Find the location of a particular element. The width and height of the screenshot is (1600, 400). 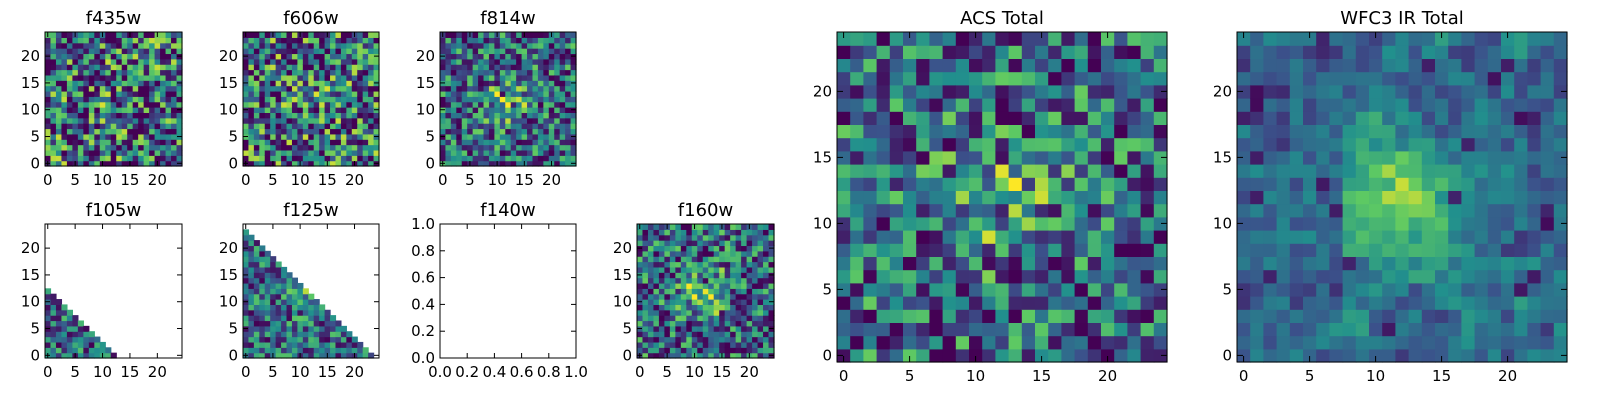

axes-frame is located at coordinates (113, 99).